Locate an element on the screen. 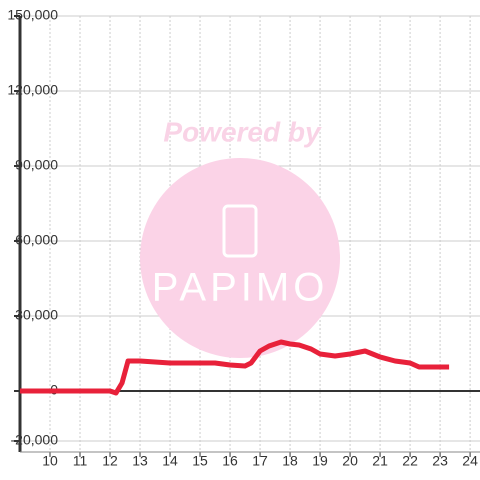 The image size is (480, 480). y-tick-label: 150,000 is located at coordinates (32, 15).